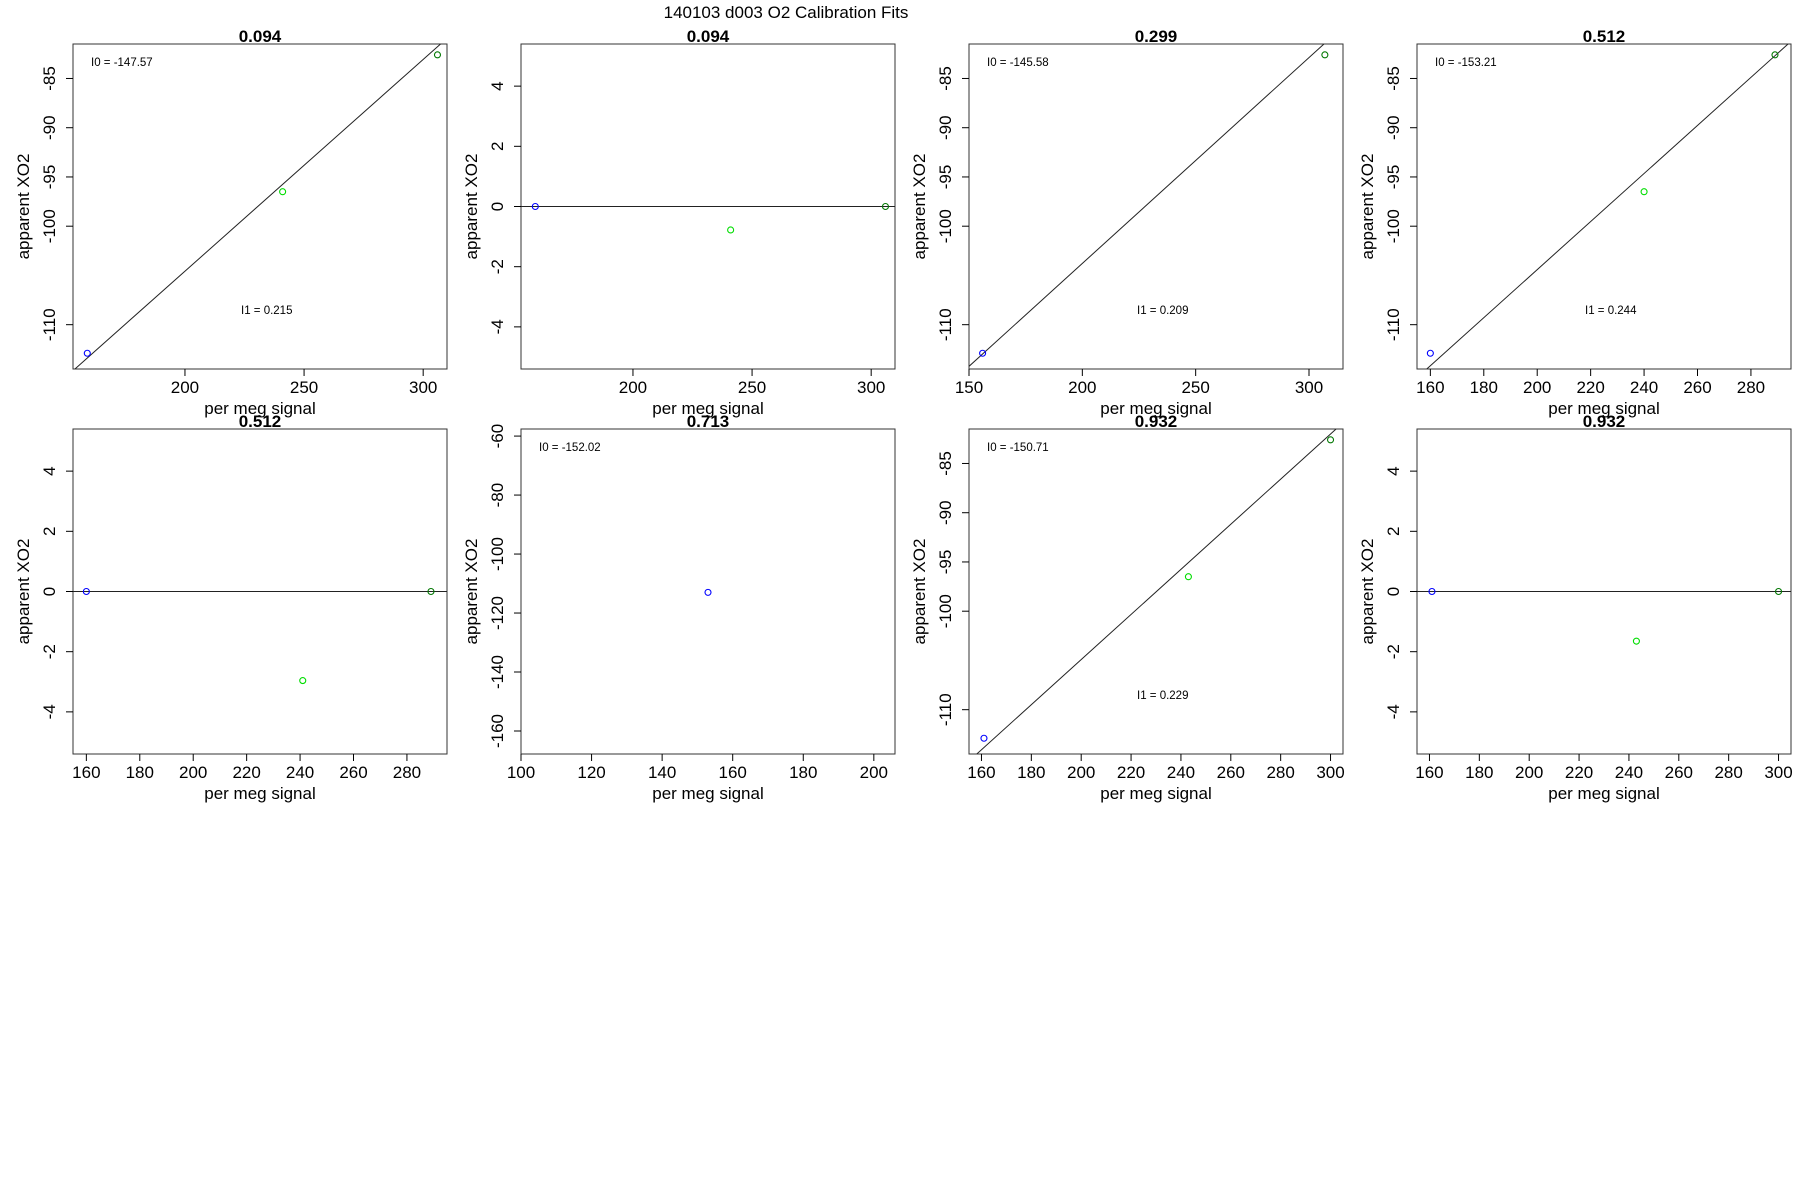 The width and height of the screenshot is (1800, 1200). What do you see at coordinates (1156, 421) in the screenshot?
I see `panel-title: 0.932` at bounding box center [1156, 421].